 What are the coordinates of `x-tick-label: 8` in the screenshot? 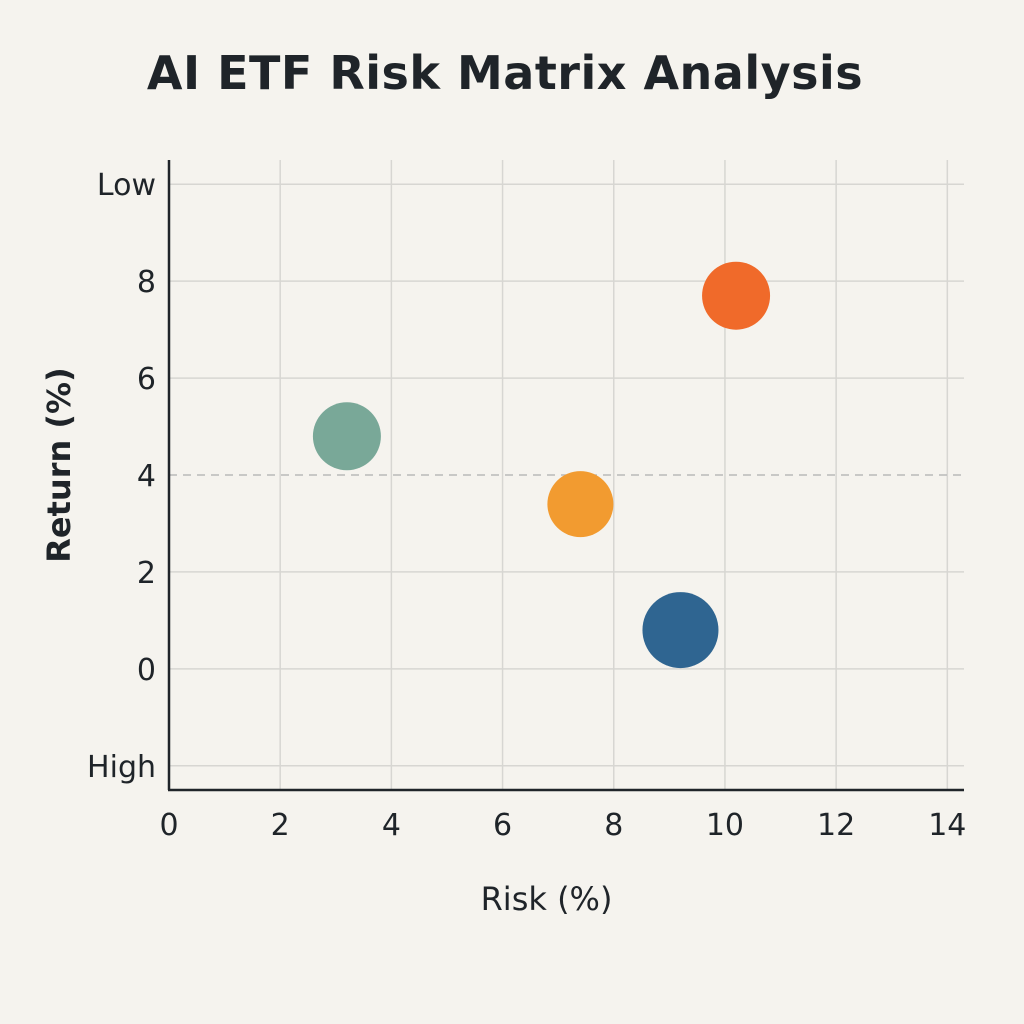 It's located at (613, 825).